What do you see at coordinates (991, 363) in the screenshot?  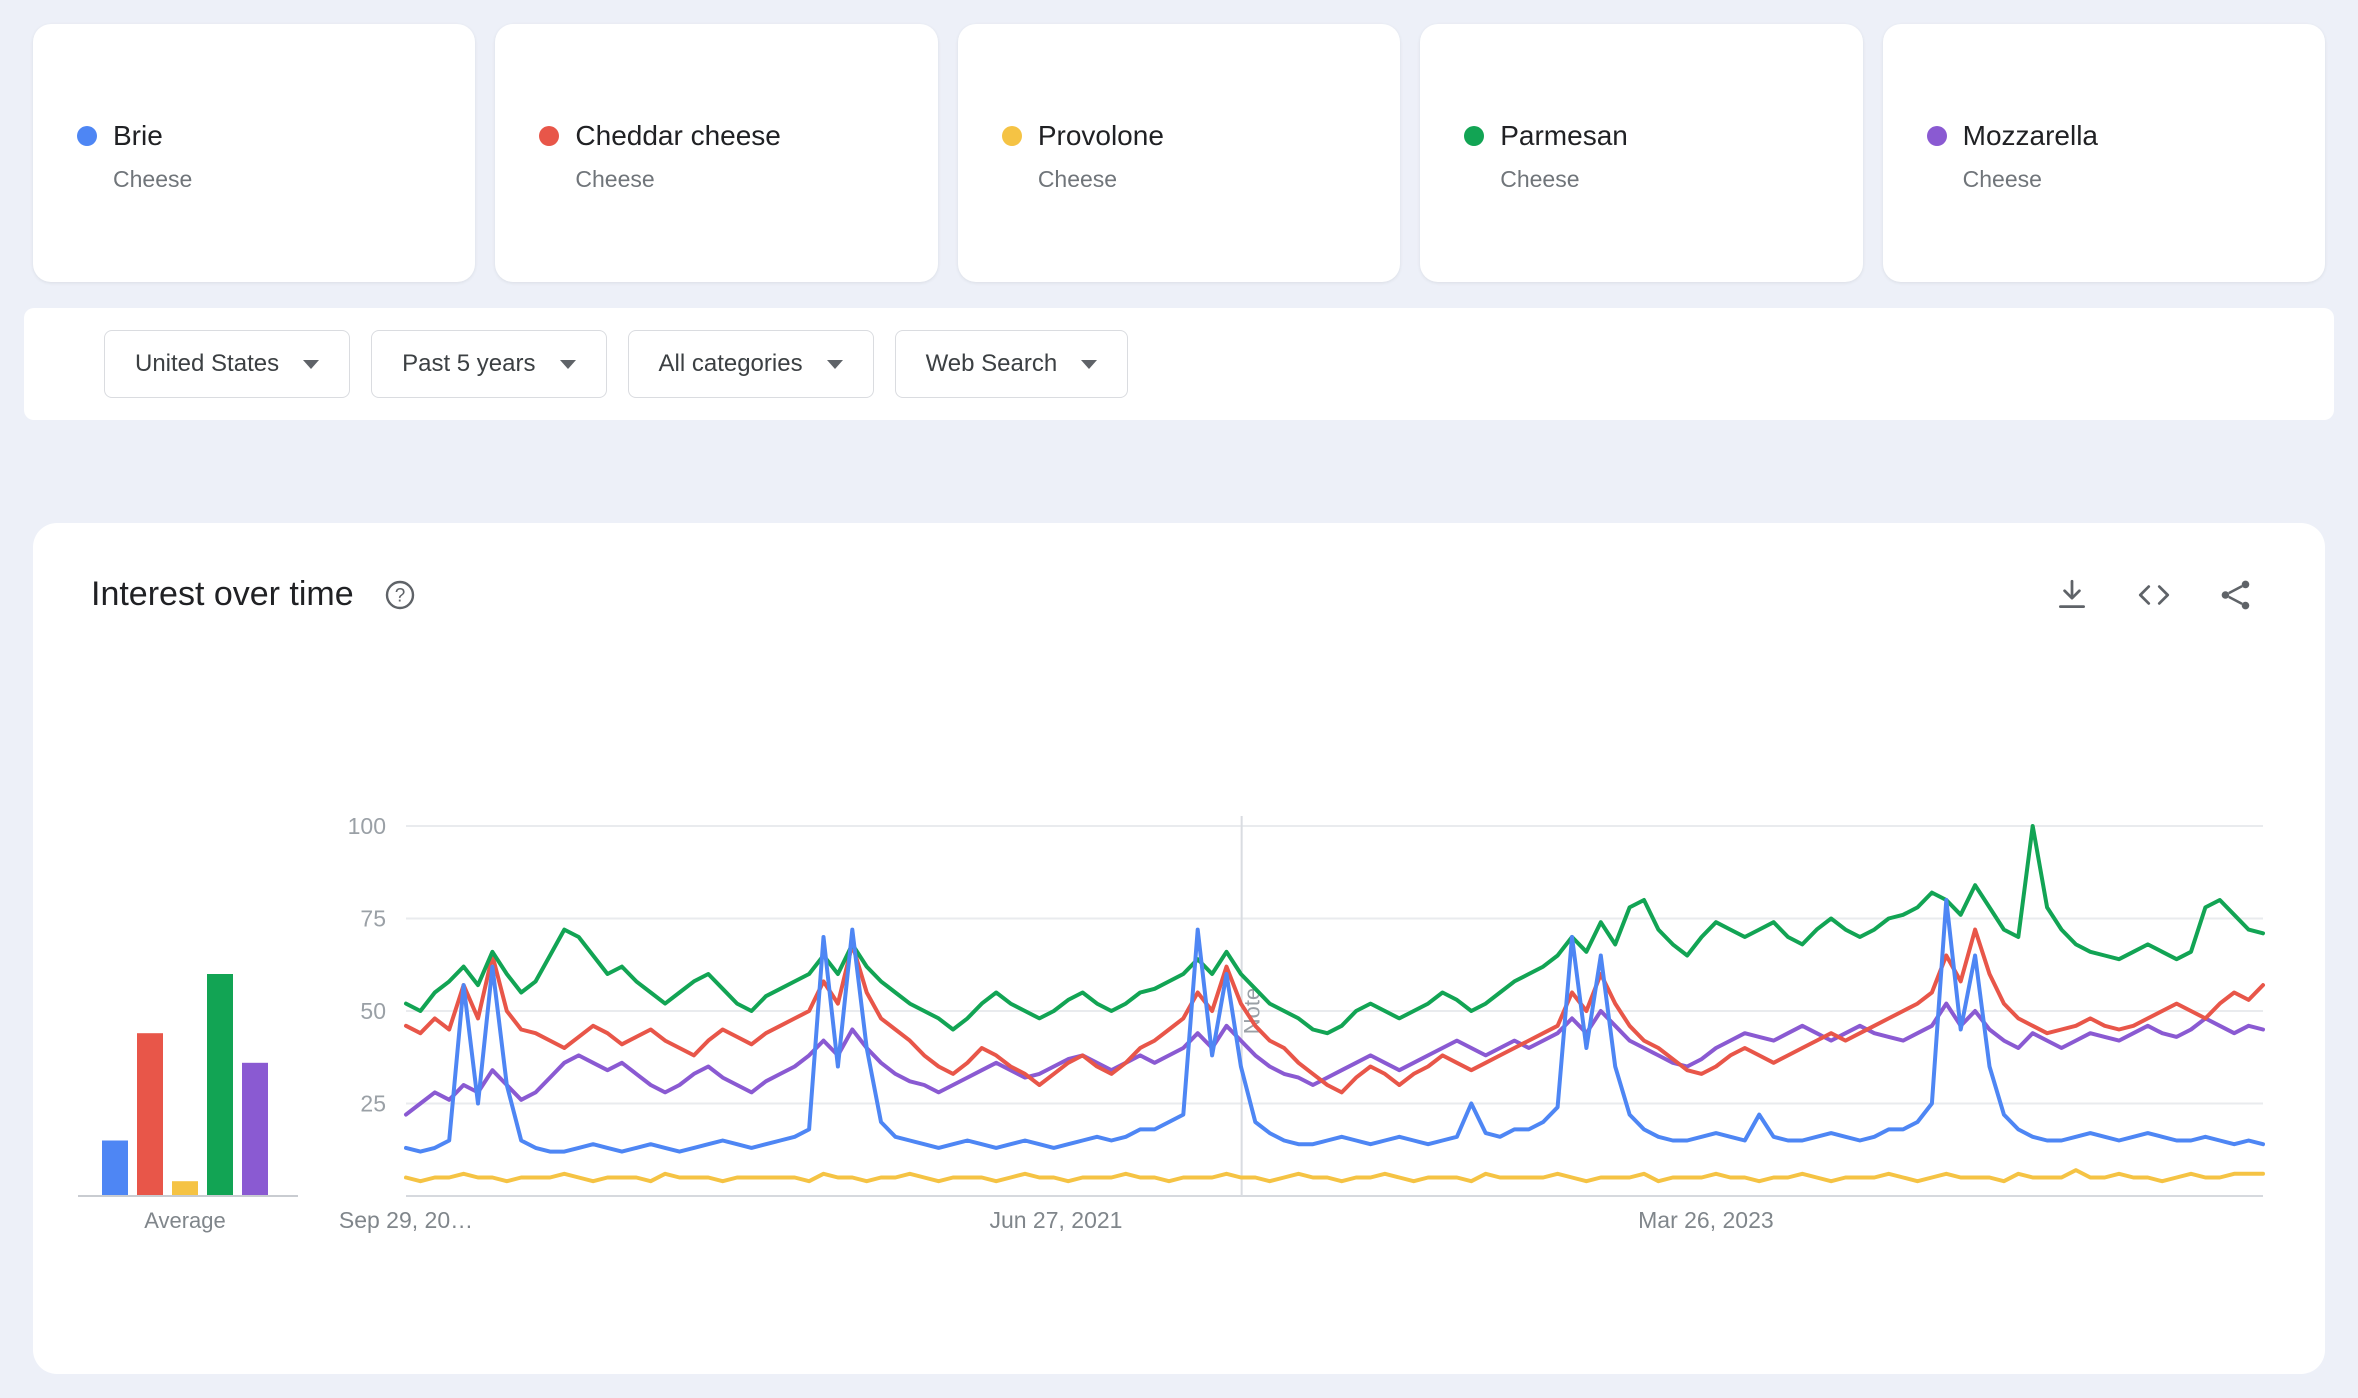 I see `search-type-filter-label: Web Search` at bounding box center [991, 363].